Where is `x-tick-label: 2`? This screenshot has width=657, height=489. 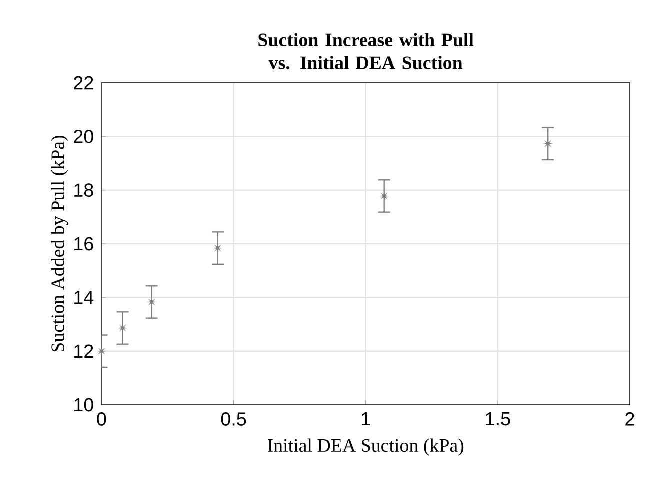
x-tick-label: 2 is located at coordinates (630, 419).